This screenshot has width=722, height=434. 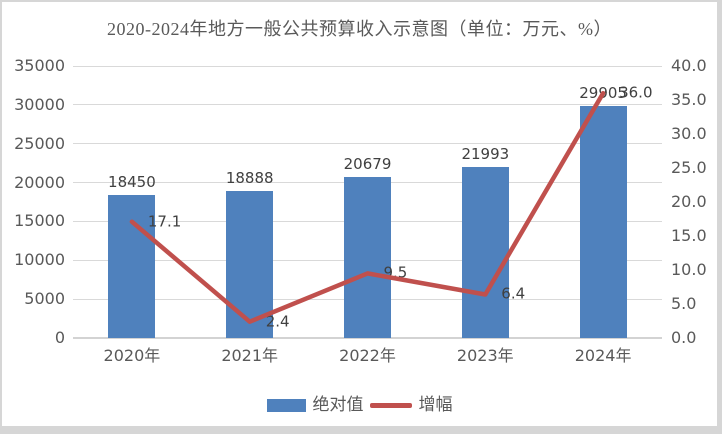 I want to click on right-axis-tick-label: 25.0, so click(x=689, y=167).